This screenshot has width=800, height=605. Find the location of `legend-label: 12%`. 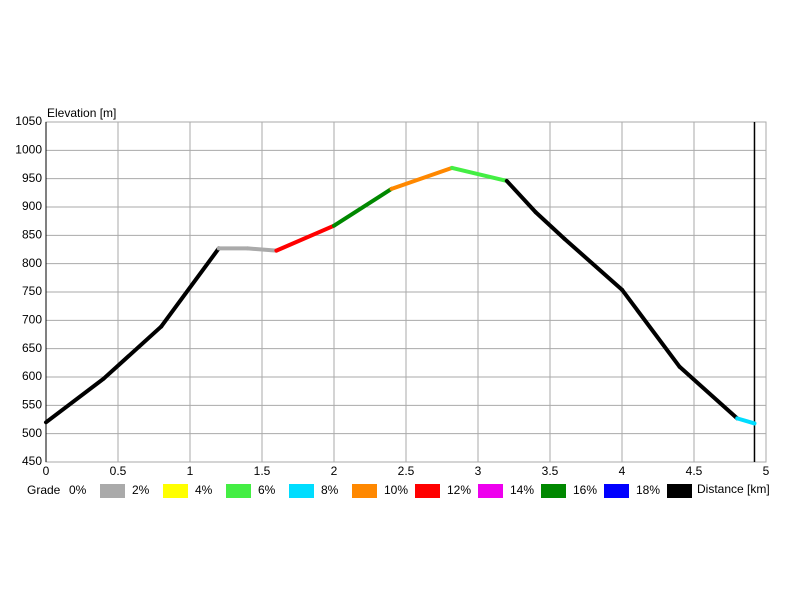

legend-label: 12% is located at coordinates (459, 490).